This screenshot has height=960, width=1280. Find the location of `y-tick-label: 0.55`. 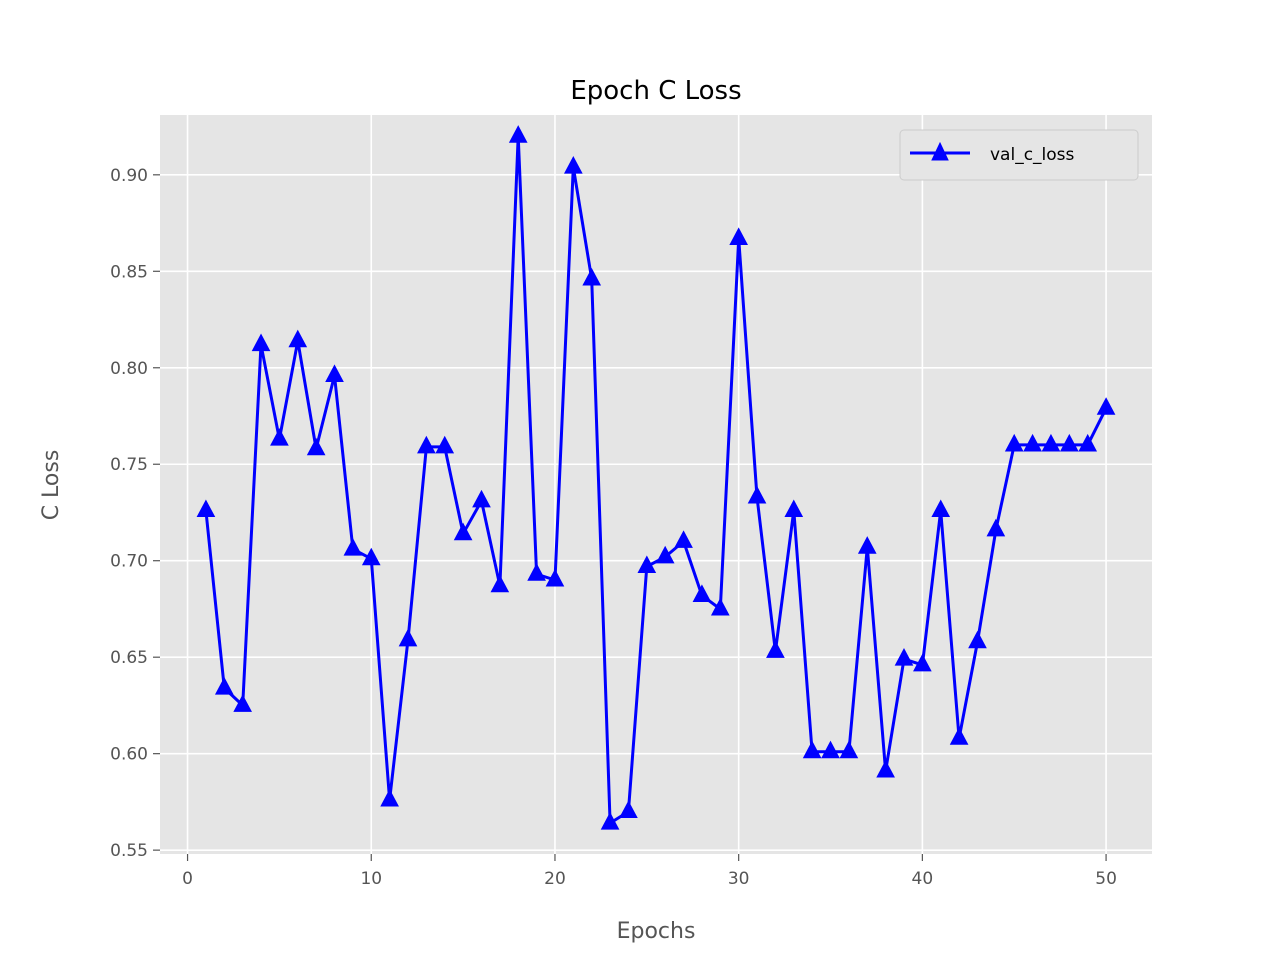

y-tick-label: 0.55 is located at coordinates (129, 851).